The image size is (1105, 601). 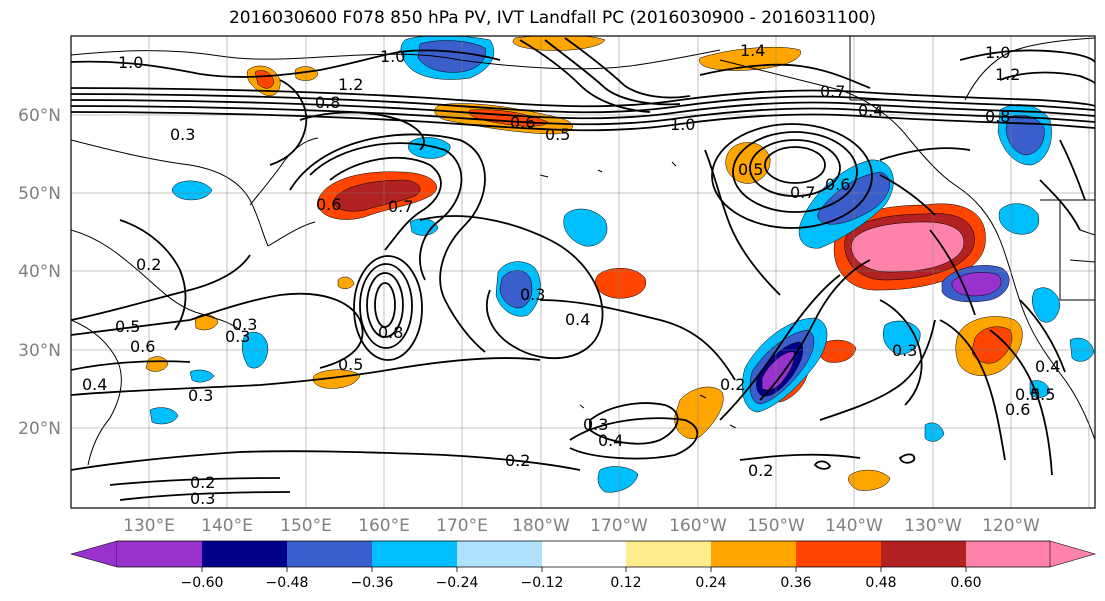 What do you see at coordinates (795, 583) in the screenshot?
I see `colorbar-tick-label: 0.36` at bounding box center [795, 583].